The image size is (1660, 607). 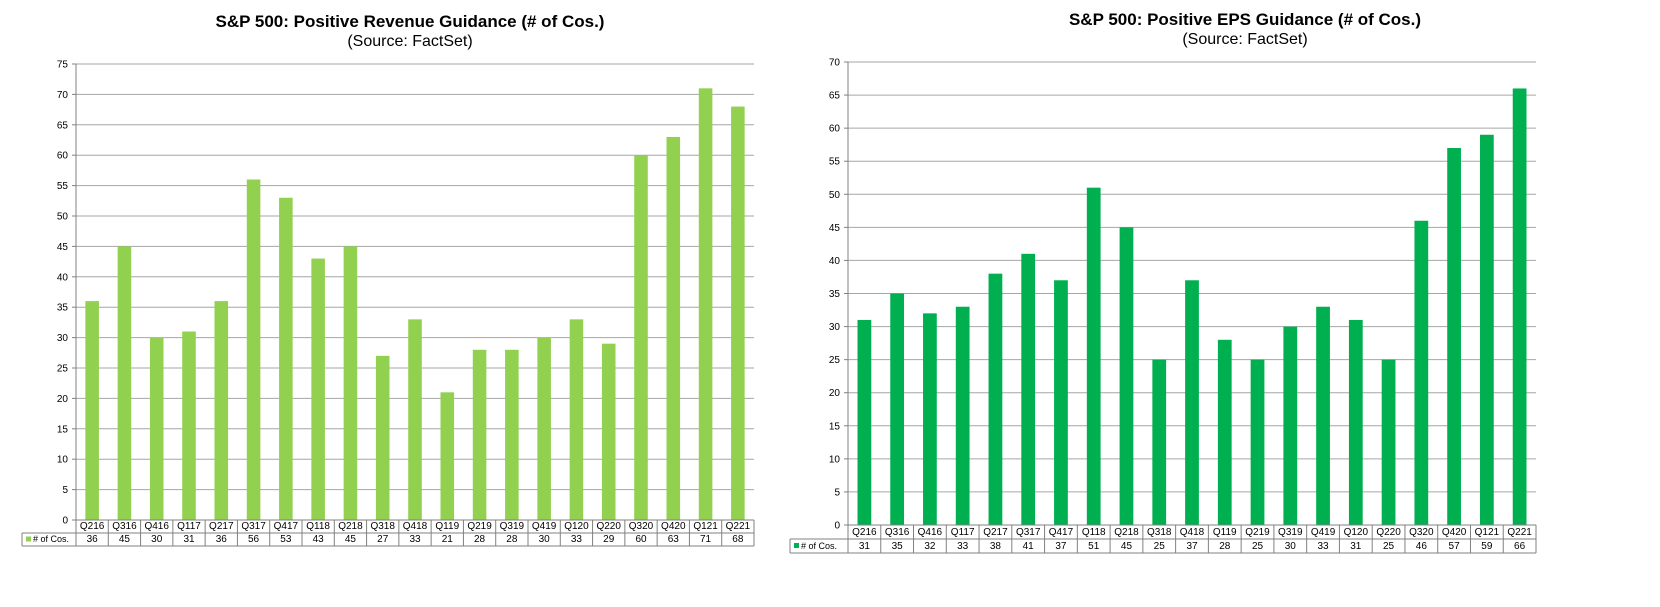 What do you see at coordinates (1061, 402) in the screenshot?
I see `bar-Q417` at bounding box center [1061, 402].